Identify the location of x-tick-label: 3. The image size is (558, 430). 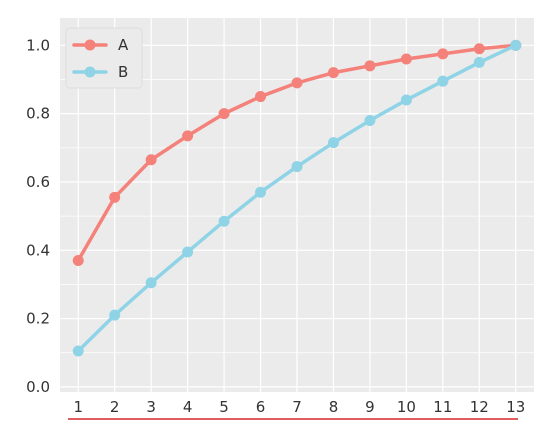
(151, 407).